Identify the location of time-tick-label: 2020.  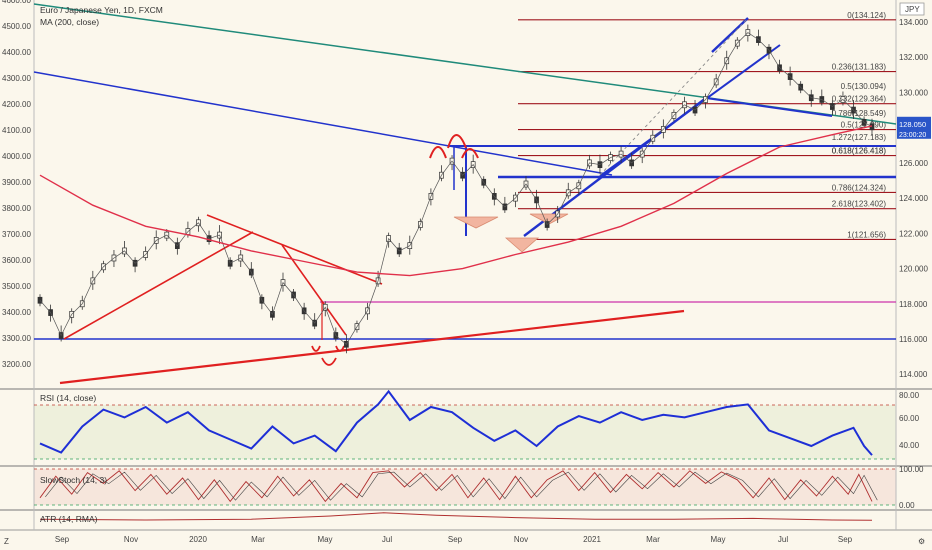
(198, 539).